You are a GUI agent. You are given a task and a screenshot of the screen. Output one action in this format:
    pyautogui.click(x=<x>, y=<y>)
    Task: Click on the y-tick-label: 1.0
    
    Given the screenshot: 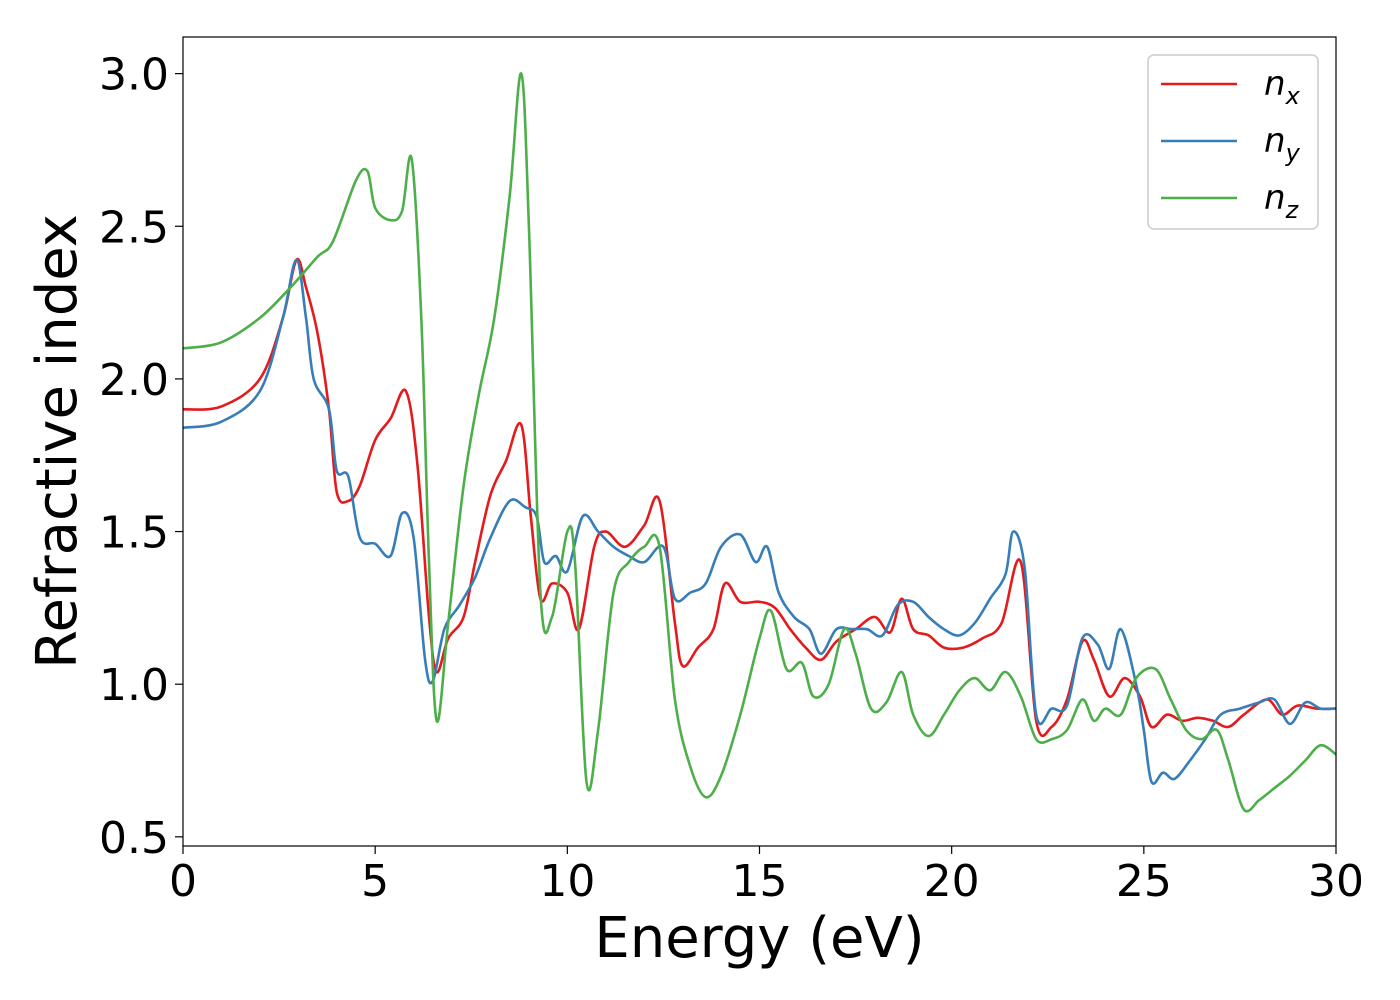 What is the action you would take?
    pyautogui.click(x=134, y=685)
    